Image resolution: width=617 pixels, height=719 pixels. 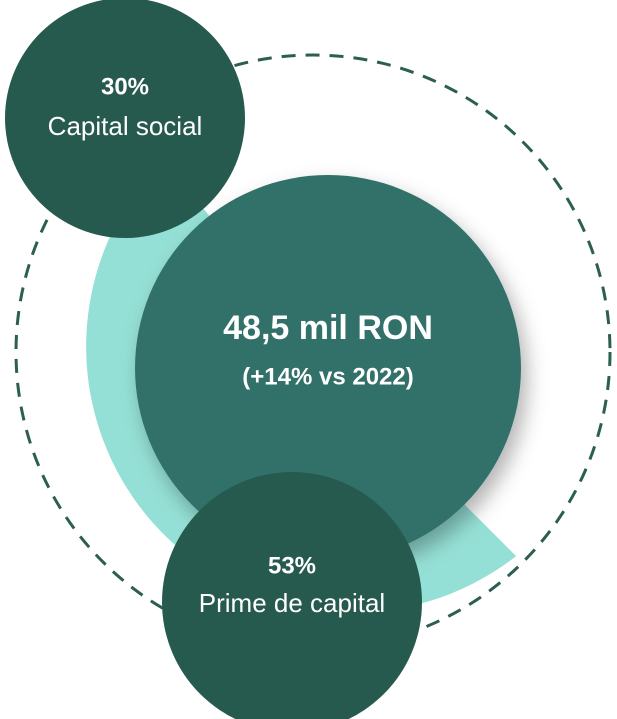 I want to click on segment-value: 53%, so click(x=292, y=565).